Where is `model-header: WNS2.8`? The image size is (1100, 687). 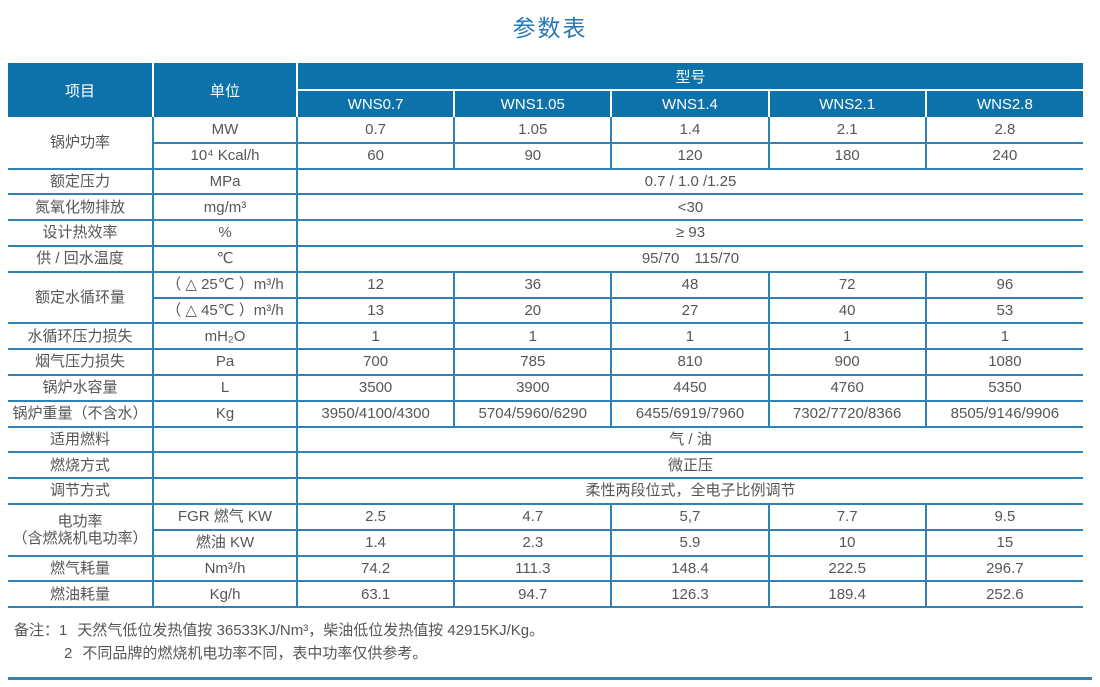
model-header: WNS2.8 is located at coordinates (1003, 103).